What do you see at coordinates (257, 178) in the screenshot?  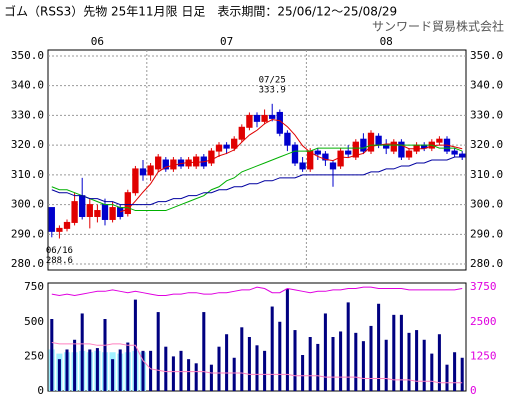 I see `moving-average-line` at bounding box center [257, 178].